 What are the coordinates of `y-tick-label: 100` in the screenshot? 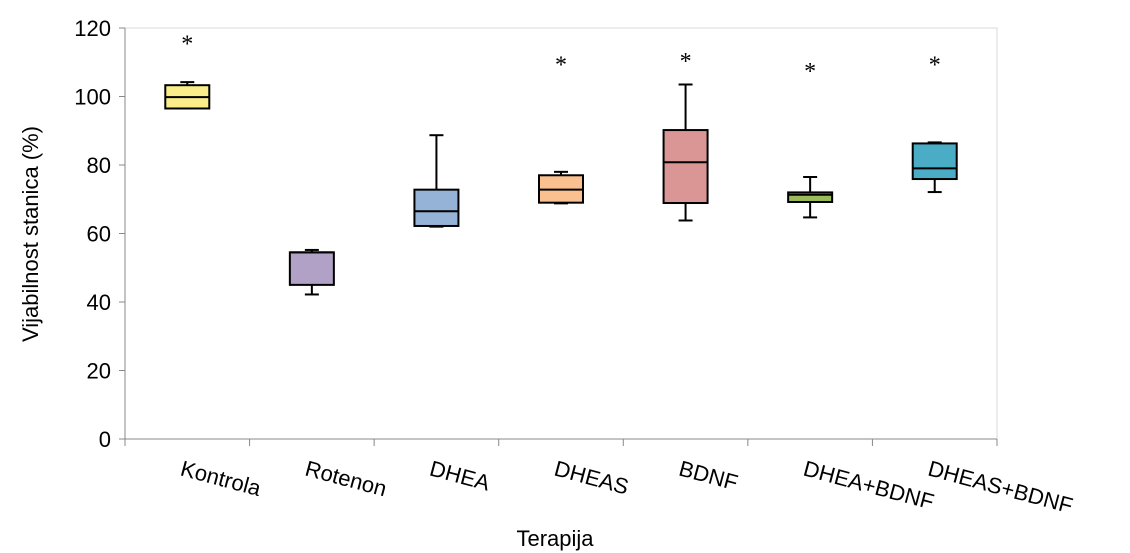 It's located at (92, 97).